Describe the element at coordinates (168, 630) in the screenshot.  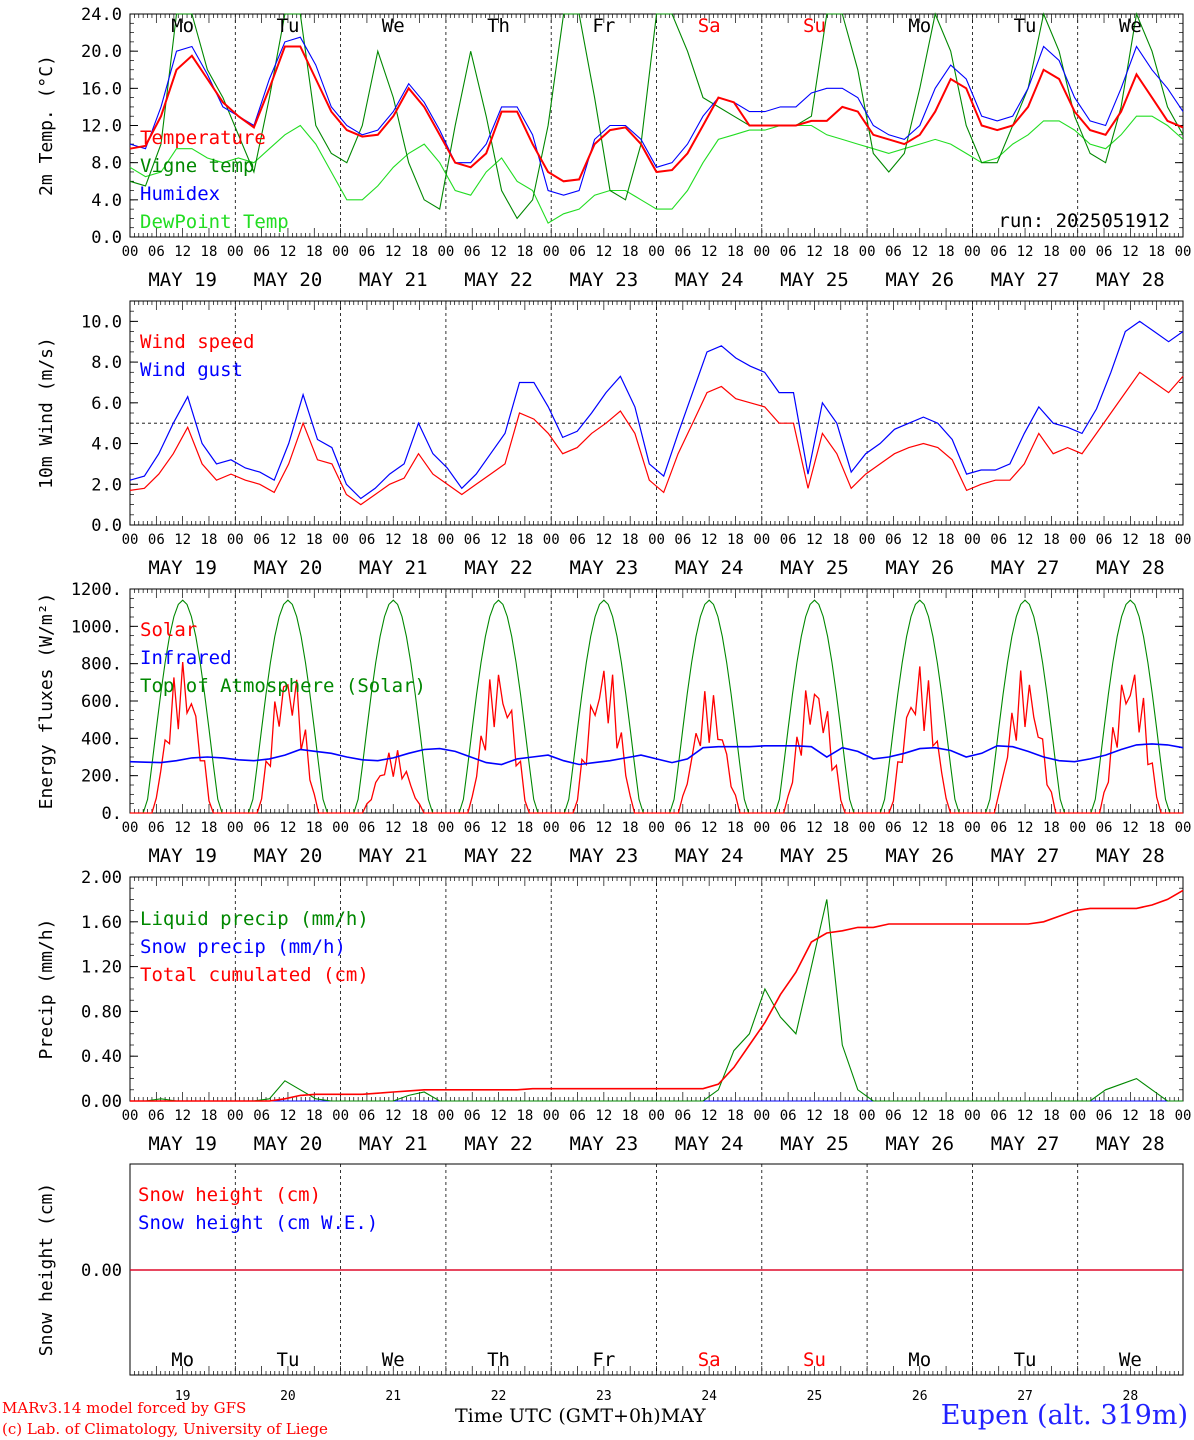
I see `legend-entry: Solar` at that location.